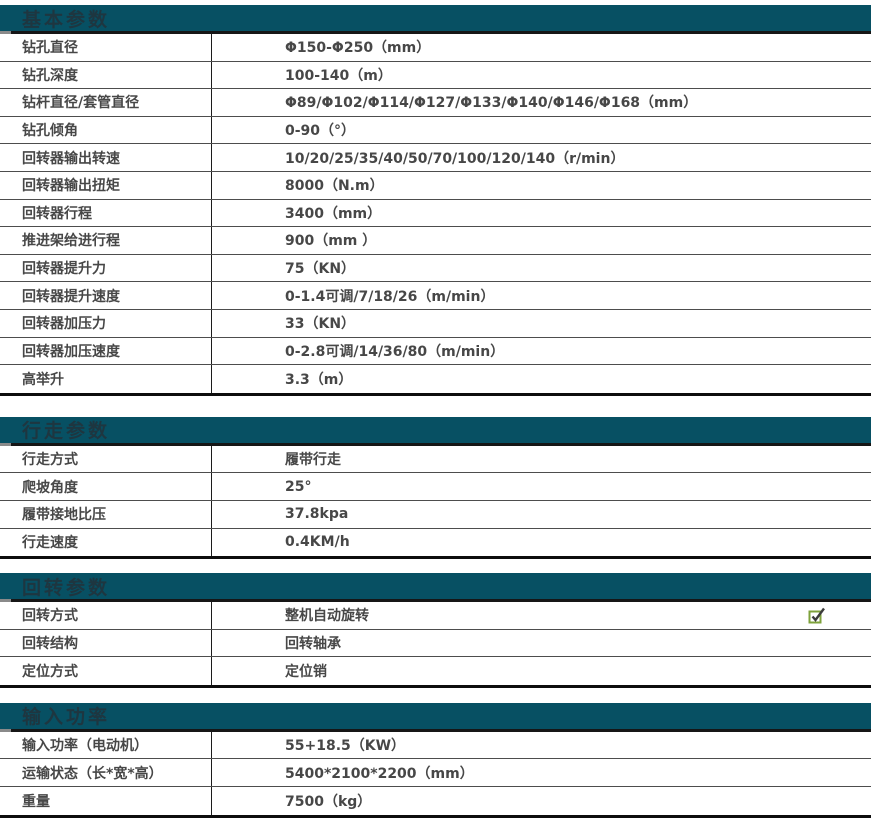 The height and width of the screenshot is (833, 871). Describe the element at coordinates (327, 616) in the screenshot. I see `spec-value: 整机自动旋转` at that location.